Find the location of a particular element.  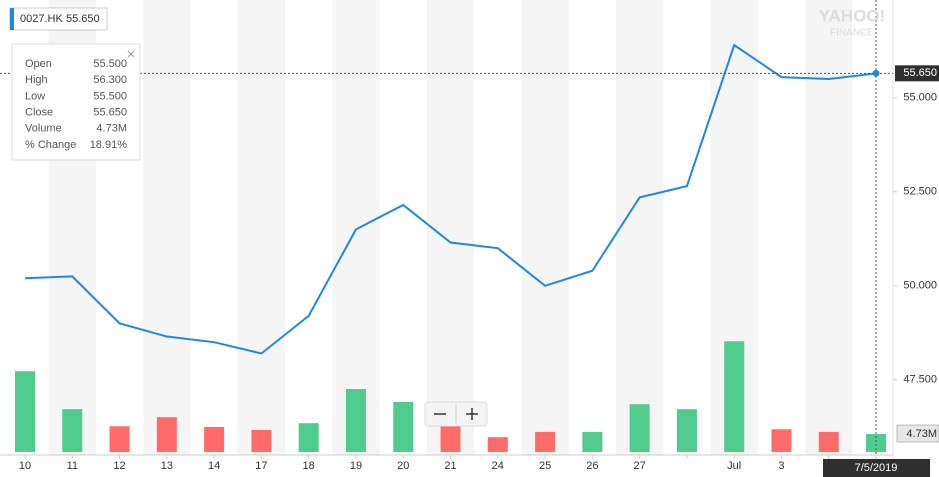

watermark-product: FINANCE is located at coordinates (852, 33).